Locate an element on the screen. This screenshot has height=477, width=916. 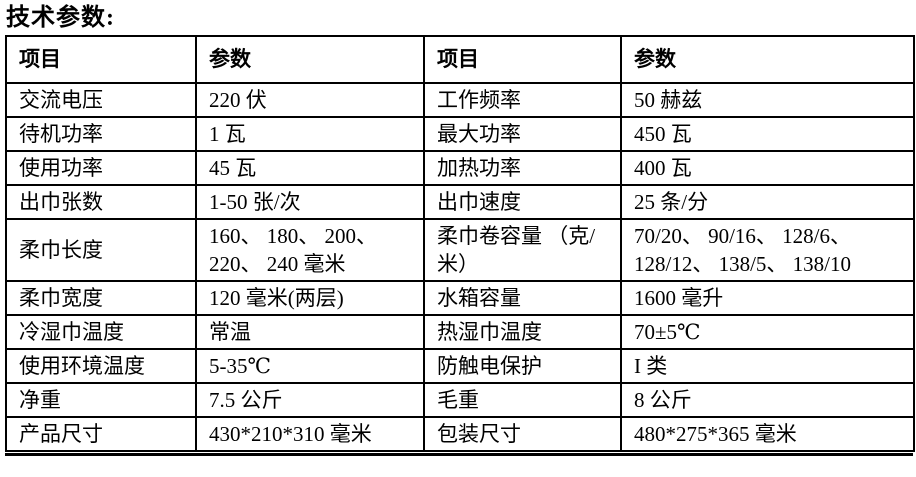
value-cell: 450 瓦 is located at coordinates (767, 134).